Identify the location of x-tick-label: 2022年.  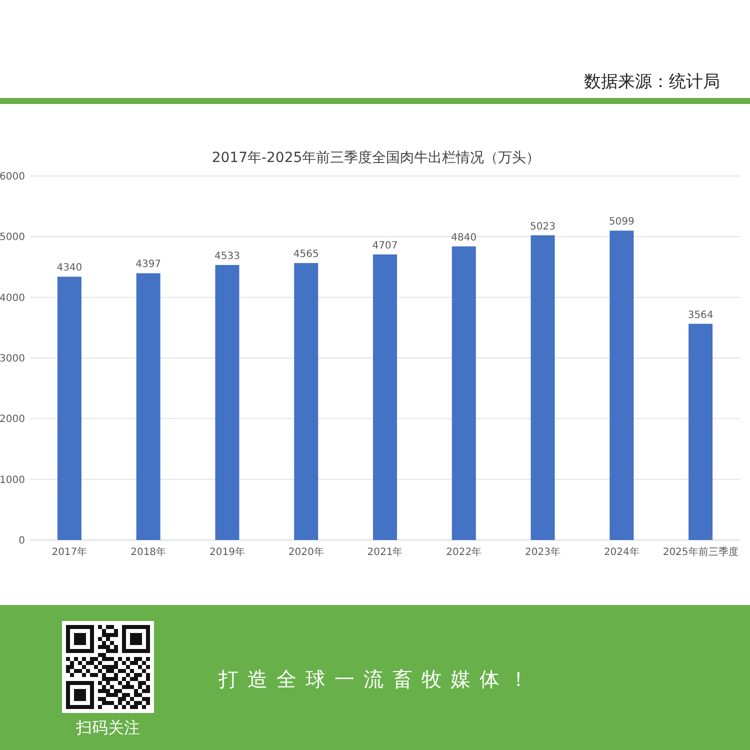
(464, 552).